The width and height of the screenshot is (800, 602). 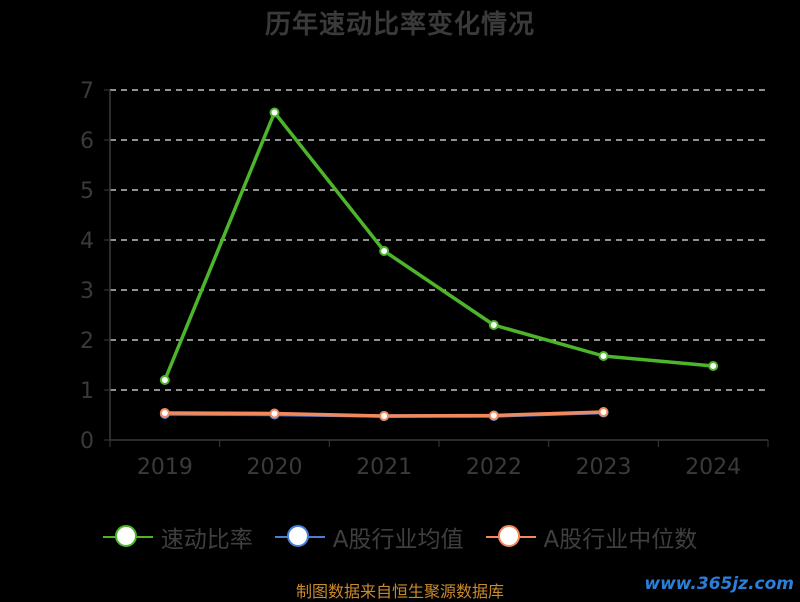 I want to click on series-2-point-2021, so click(x=384, y=416).